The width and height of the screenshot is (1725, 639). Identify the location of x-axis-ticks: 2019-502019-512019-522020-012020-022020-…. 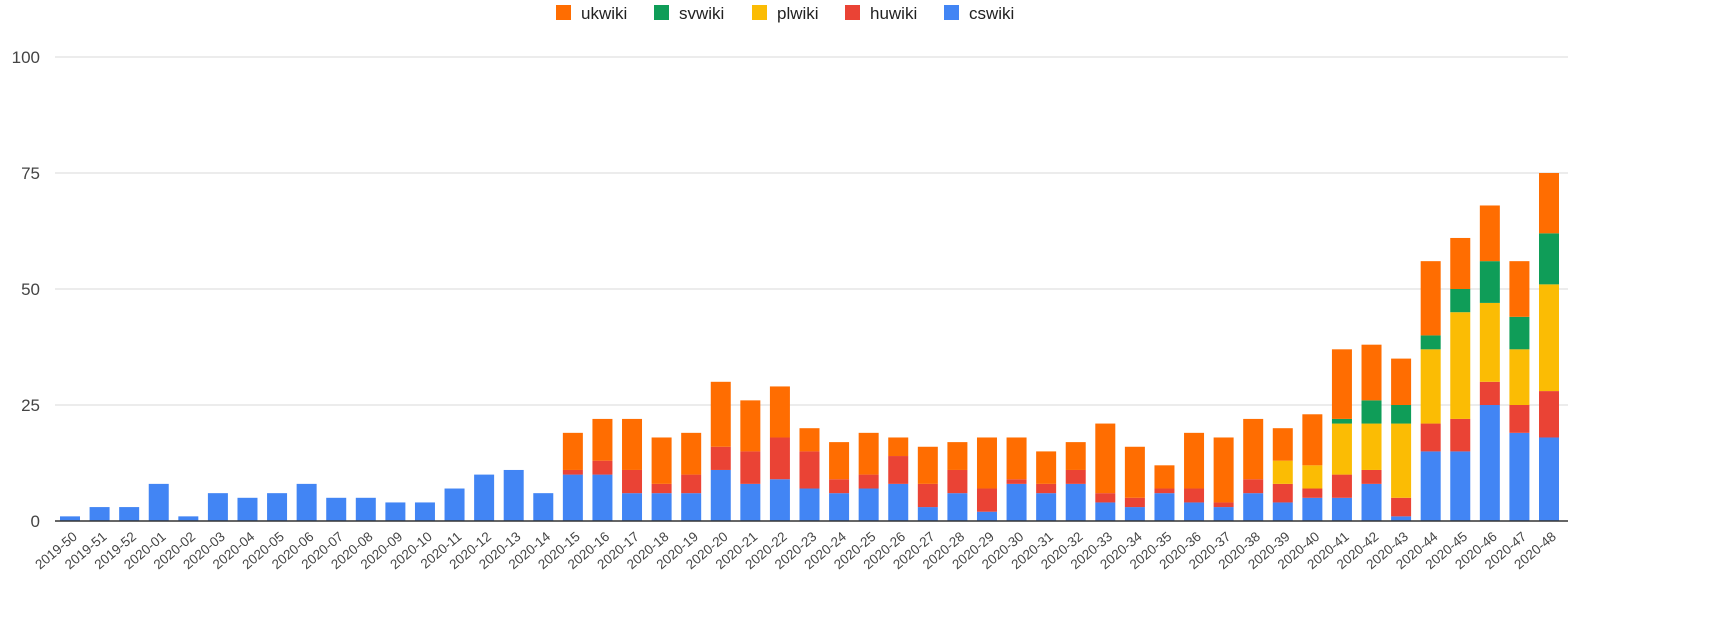
(795, 550).